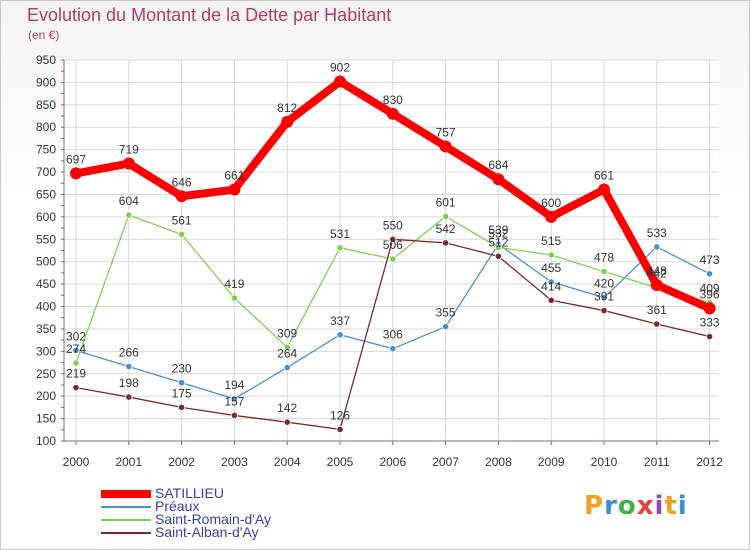 The image size is (750, 550). I want to click on legend-label: Saint-Romain-d'Ay, so click(213, 519).